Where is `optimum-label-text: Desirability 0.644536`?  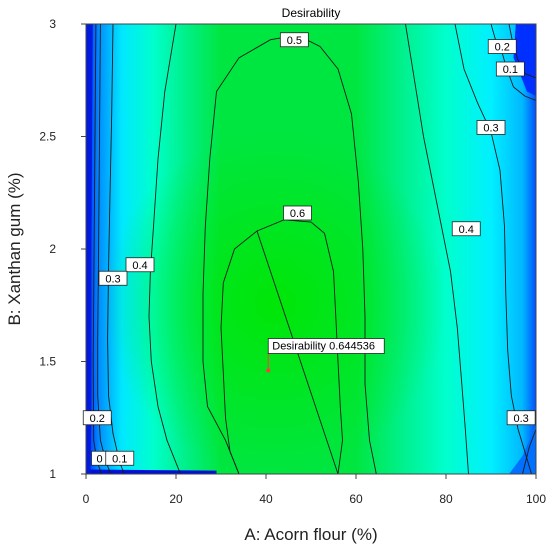
optimum-label-text: Desirability 0.644536 is located at coordinates (323, 347).